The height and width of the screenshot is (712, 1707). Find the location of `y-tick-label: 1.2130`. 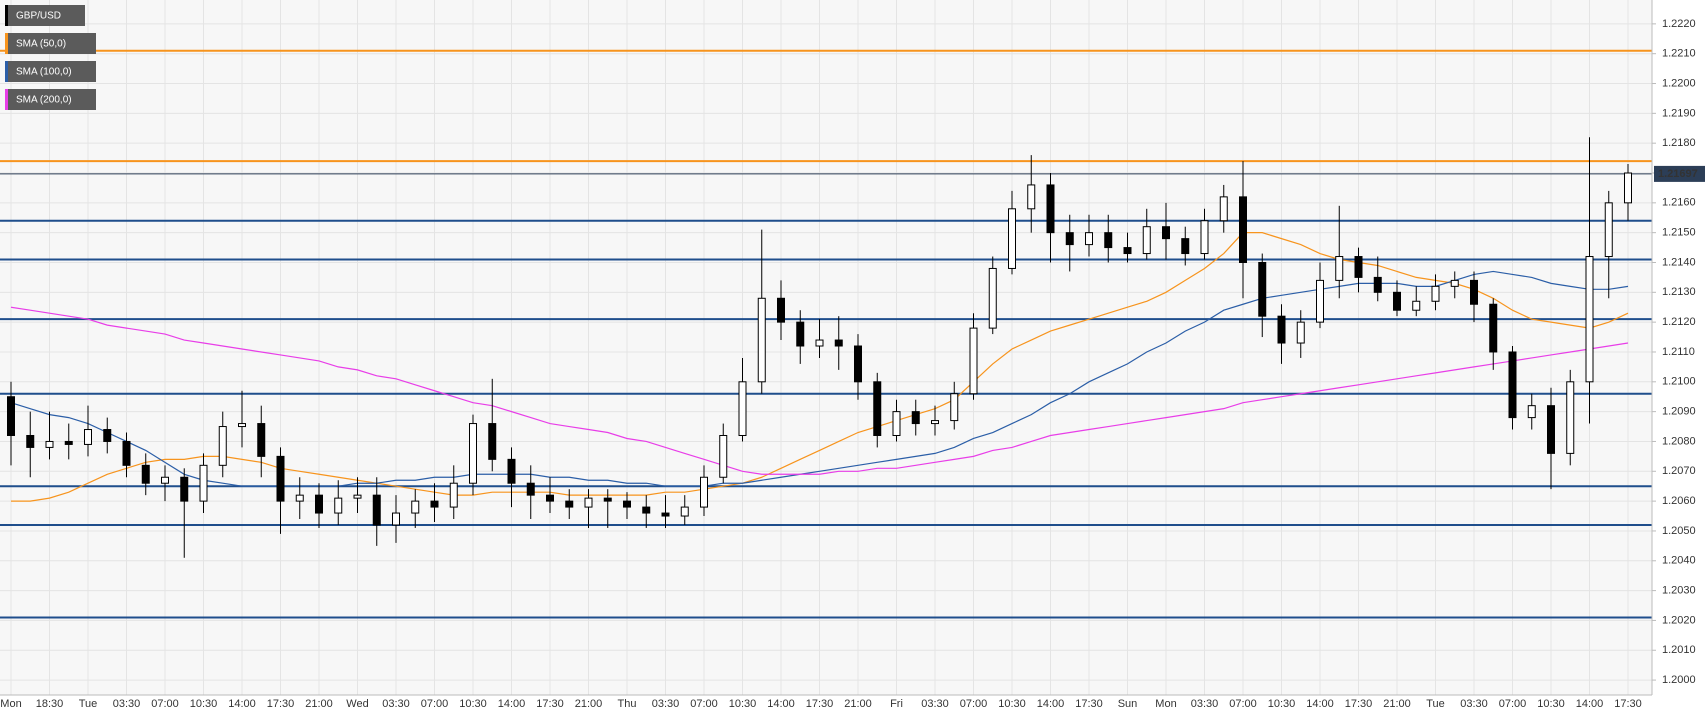

y-tick-label: 1.2130 is located at coordinates (1679, 292).